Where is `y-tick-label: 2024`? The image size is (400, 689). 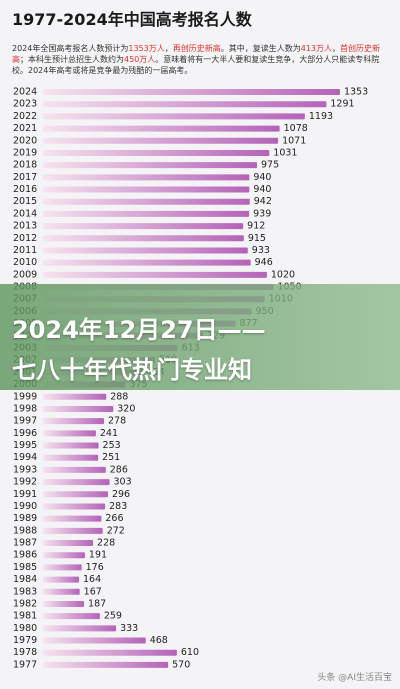
y-tick-label: 2024 is located at coordinates (25, 92).